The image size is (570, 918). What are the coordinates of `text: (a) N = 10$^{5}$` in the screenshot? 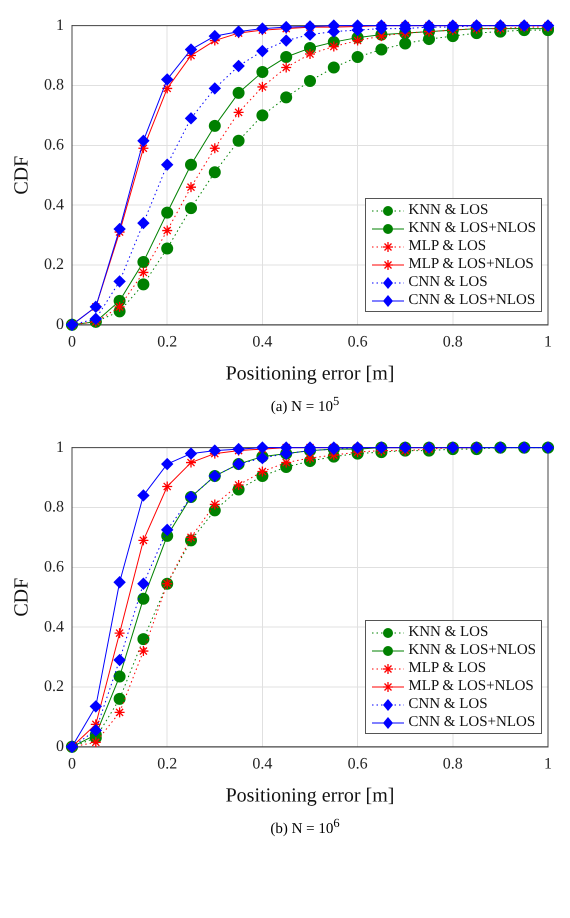 It's located at (305, 405).